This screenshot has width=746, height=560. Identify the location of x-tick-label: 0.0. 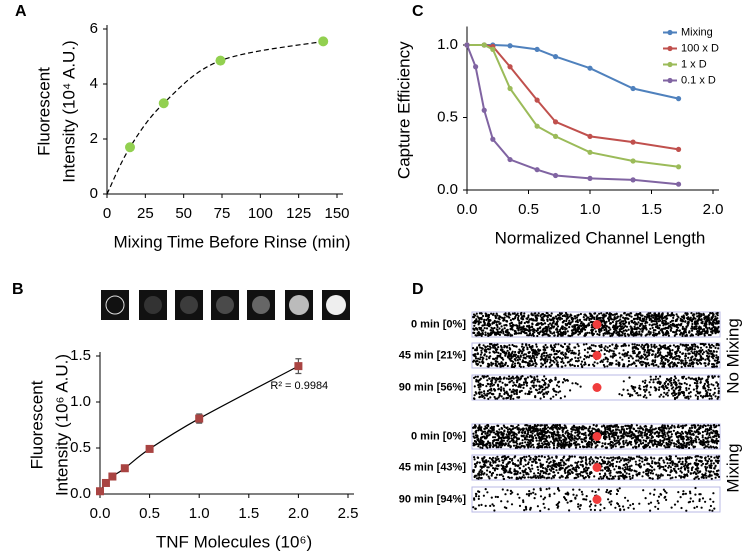
(467, 209).